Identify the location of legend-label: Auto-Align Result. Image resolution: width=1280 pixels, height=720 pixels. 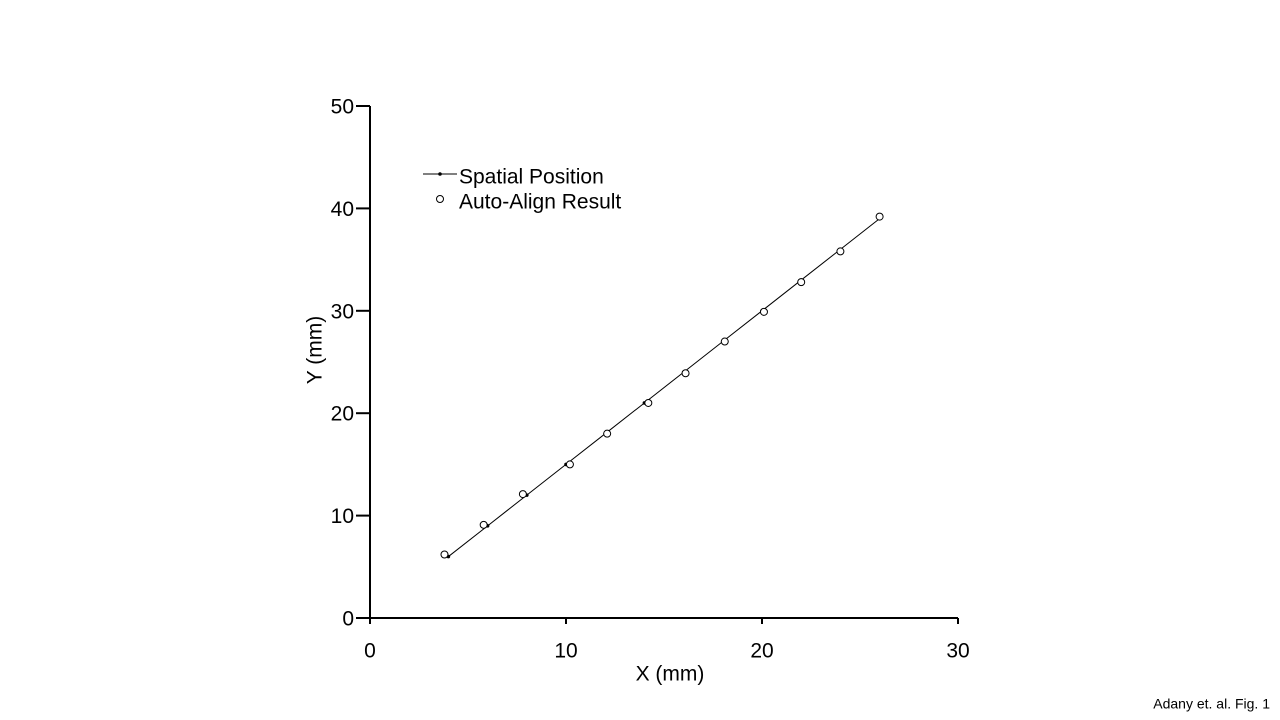
(540, 202).